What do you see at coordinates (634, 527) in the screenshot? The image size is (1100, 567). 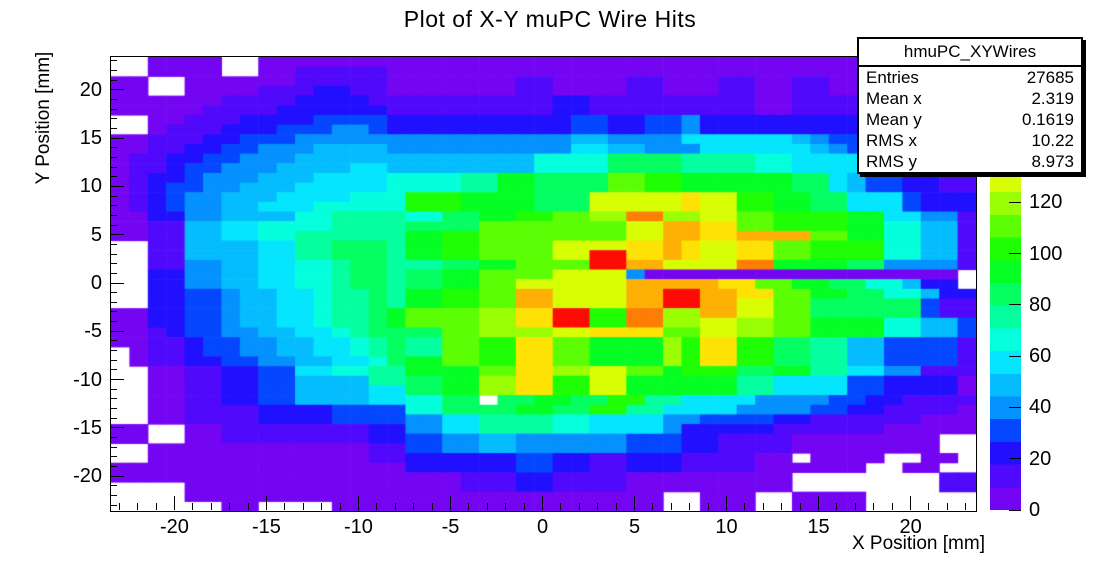 I see `x-tick-label: 5` at bounding box center [634, 527].